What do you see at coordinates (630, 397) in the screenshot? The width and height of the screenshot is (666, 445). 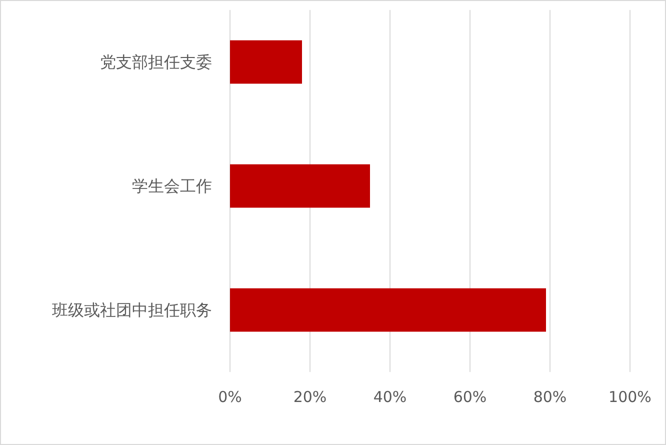 I see `x-tick-label: 100%` at bounding box center [630, 397].